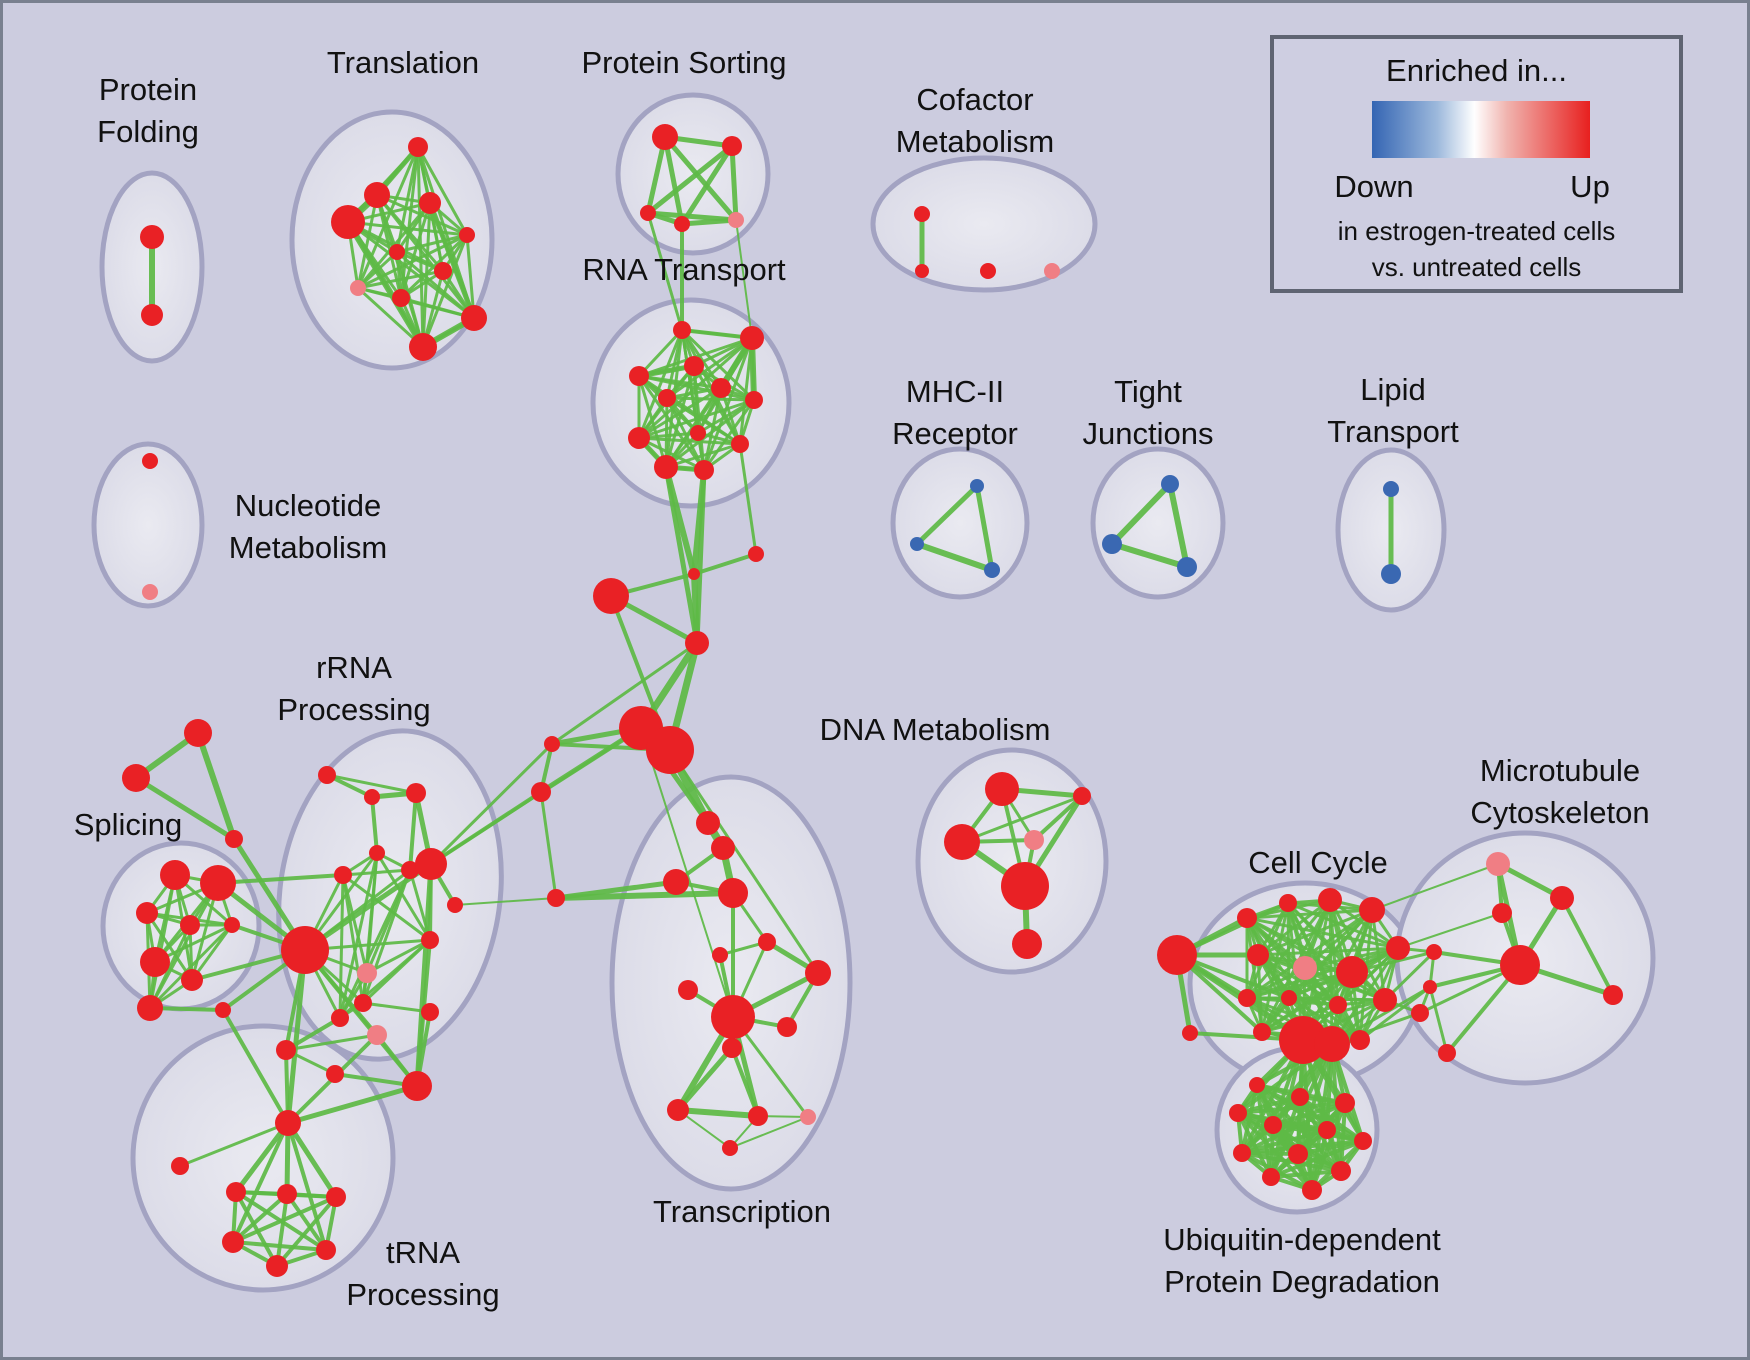 This screenshot has height=1360, width=1750. Describe the element at coordinates (152, 237) in the screenshot. I see `node-pf1` at that location.